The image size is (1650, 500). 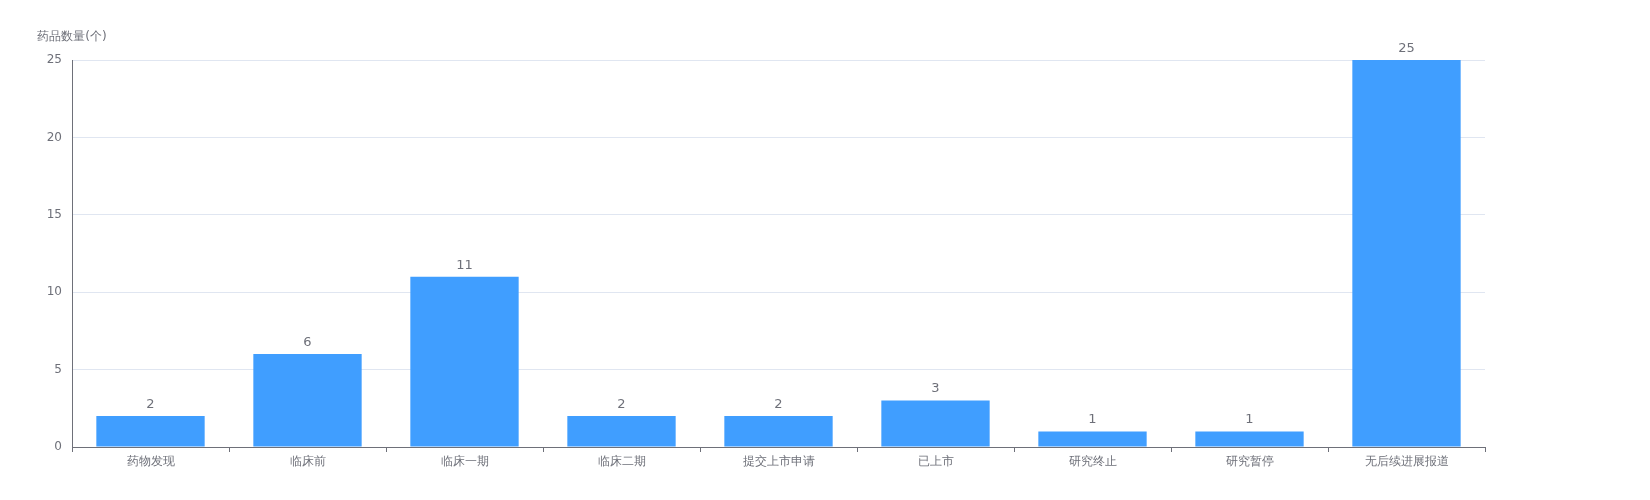 What do you see at coordinates (54, 291) in the screenshot?
I see `y-tick-label: 10` at bounding box center [54, 291].